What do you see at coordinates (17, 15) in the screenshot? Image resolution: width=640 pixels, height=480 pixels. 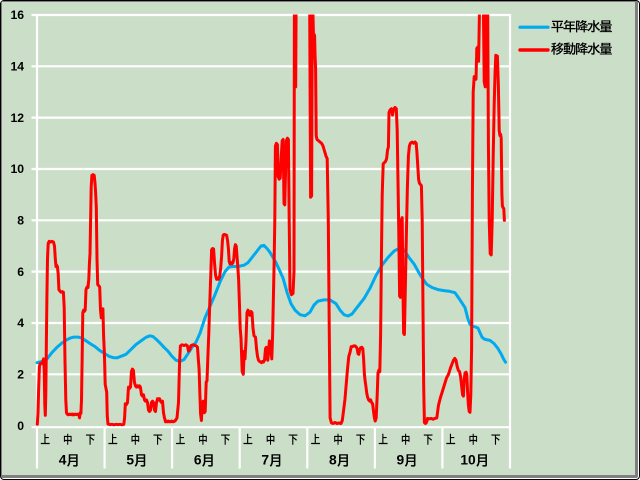 I see `svg-text: 16` at bounding box center [17, 15].